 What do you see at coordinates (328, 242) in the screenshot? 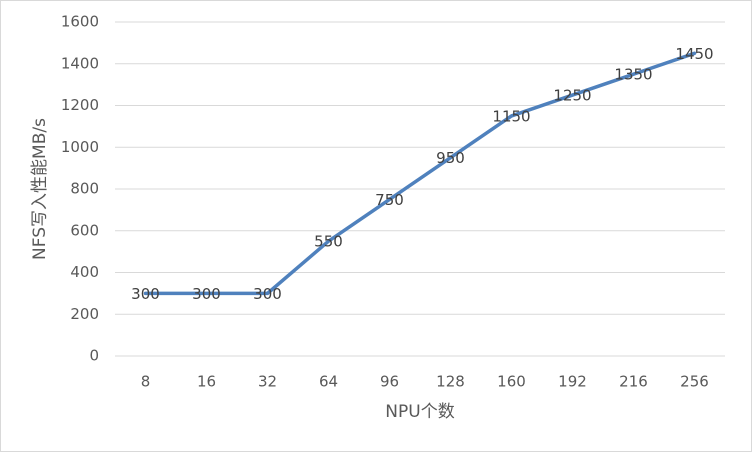
I see `data-label: 550` at bounding box center [328, 242].